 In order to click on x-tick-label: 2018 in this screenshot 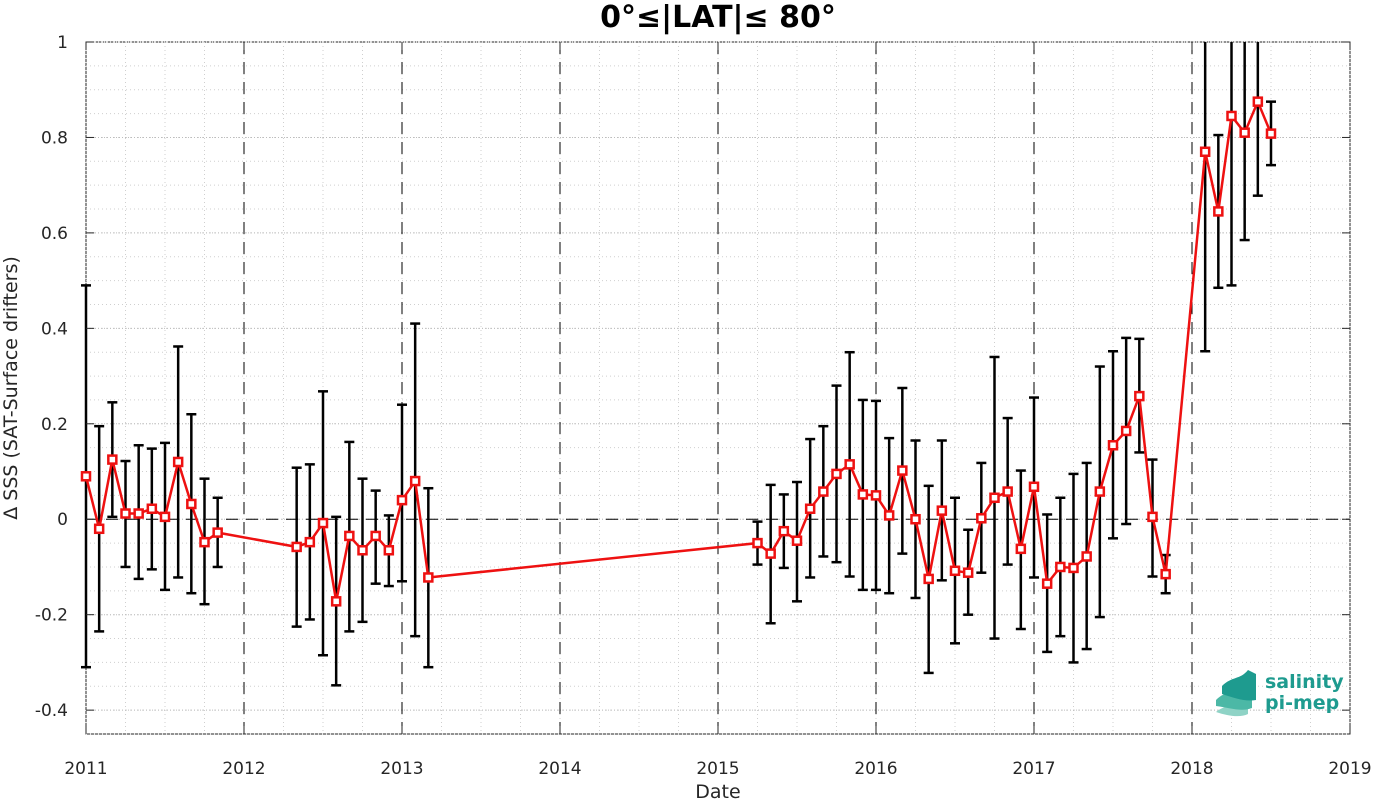, I will do `click(1191, 769)`.